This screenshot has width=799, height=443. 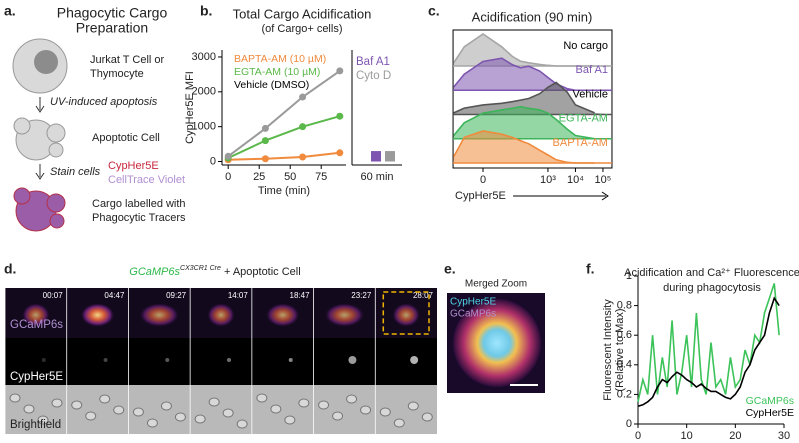 What do you see at coordinates (770, 401) in the screenshot?
I see `legend-entry: GCaMP6s` at bounding box center [770, 401].